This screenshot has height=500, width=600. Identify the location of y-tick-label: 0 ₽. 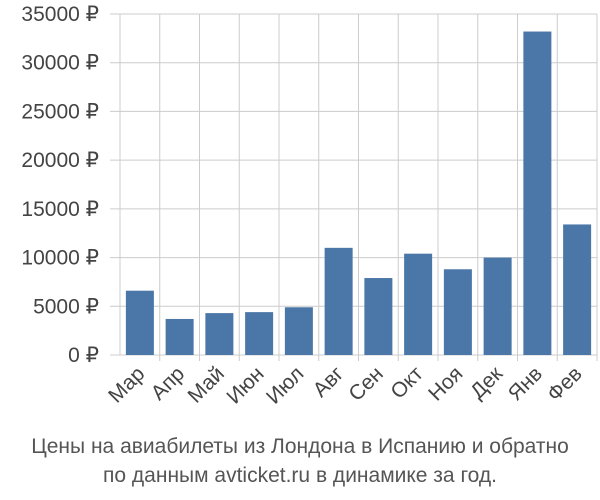
(83, 355).